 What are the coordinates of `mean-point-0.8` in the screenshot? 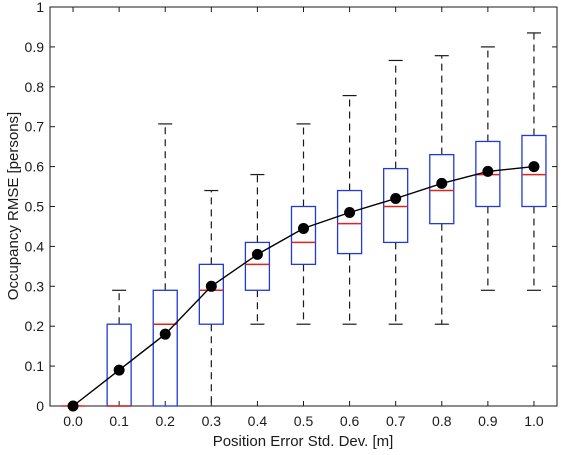 It's located at (442, 183).